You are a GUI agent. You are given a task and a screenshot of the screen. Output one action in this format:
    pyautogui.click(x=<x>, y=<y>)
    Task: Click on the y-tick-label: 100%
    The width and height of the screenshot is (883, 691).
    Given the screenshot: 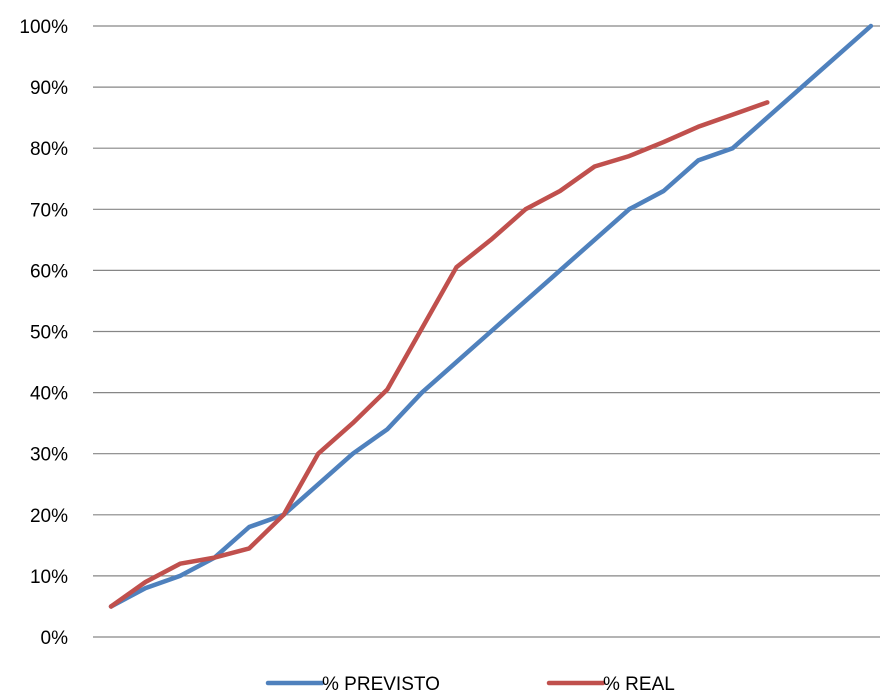 What is the action you would take?
    pyautogui.click(x=43, y=27)
    